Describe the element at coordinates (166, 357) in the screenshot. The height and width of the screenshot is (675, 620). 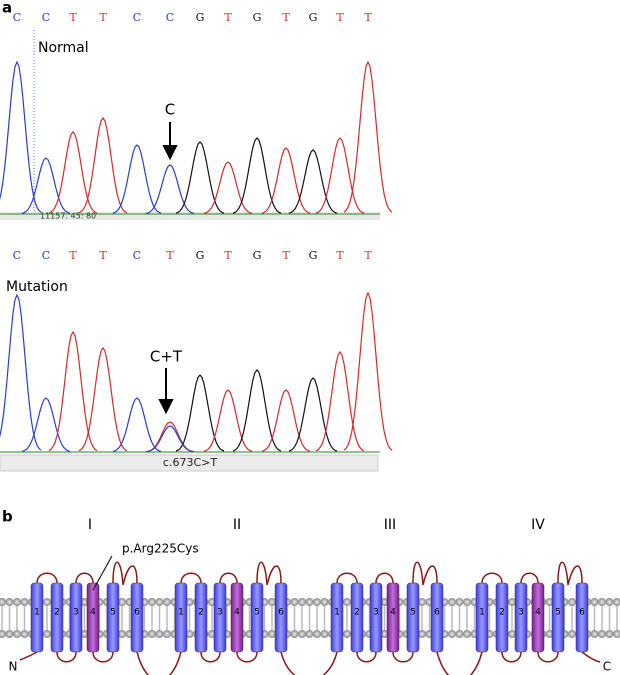
I see `arrow-label: C+T` at that location.